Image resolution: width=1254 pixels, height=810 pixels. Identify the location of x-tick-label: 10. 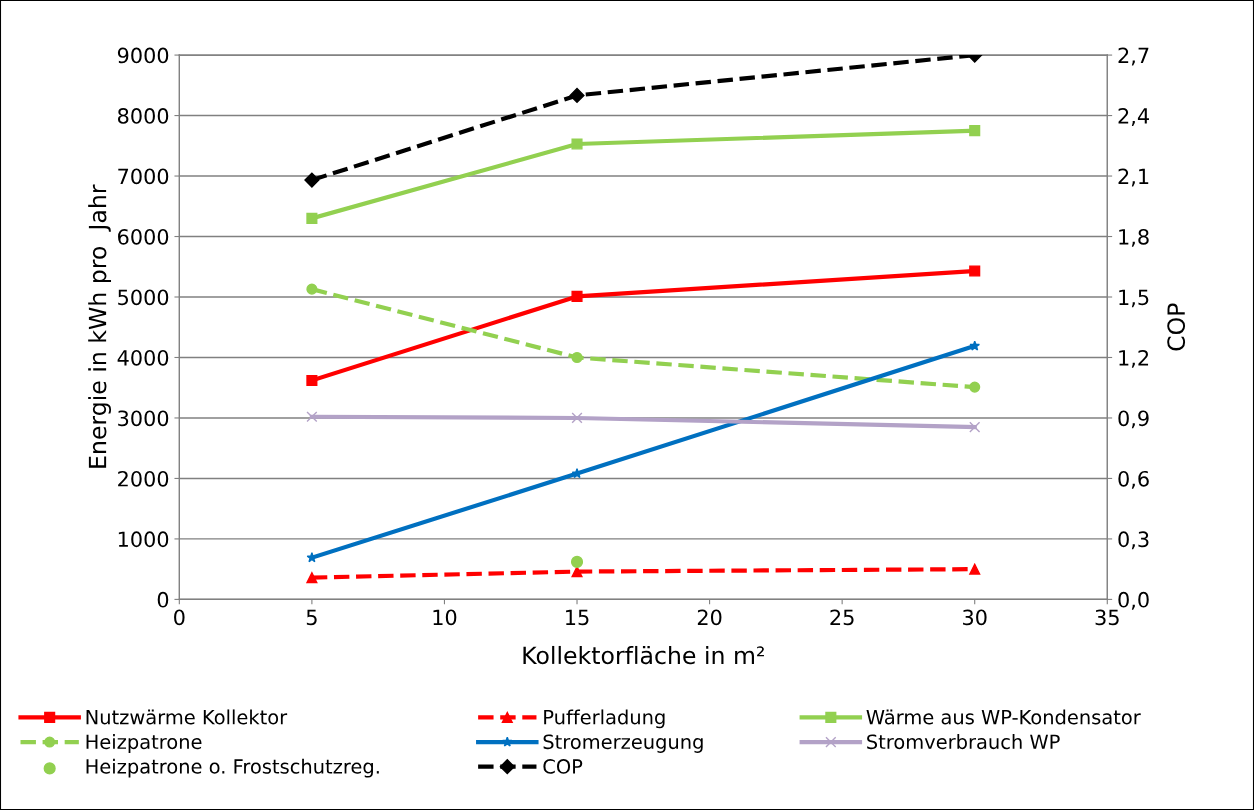
(445, 617).